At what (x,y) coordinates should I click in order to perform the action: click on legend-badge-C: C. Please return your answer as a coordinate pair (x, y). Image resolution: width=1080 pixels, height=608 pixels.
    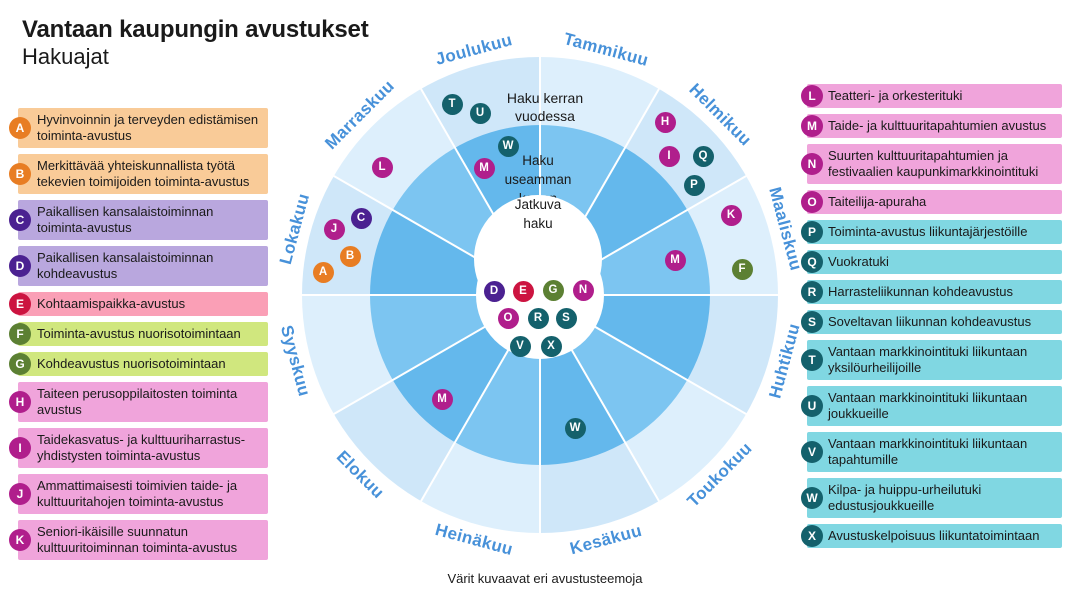
    Looking at the image, I should click on (20, 220).